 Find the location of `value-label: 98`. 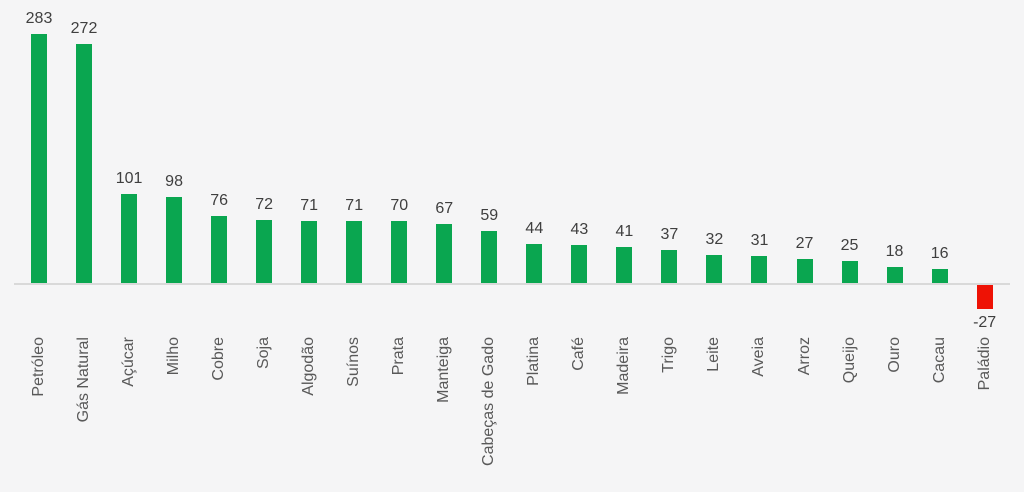

value-label: 98 is located at coordinates (174, 181).